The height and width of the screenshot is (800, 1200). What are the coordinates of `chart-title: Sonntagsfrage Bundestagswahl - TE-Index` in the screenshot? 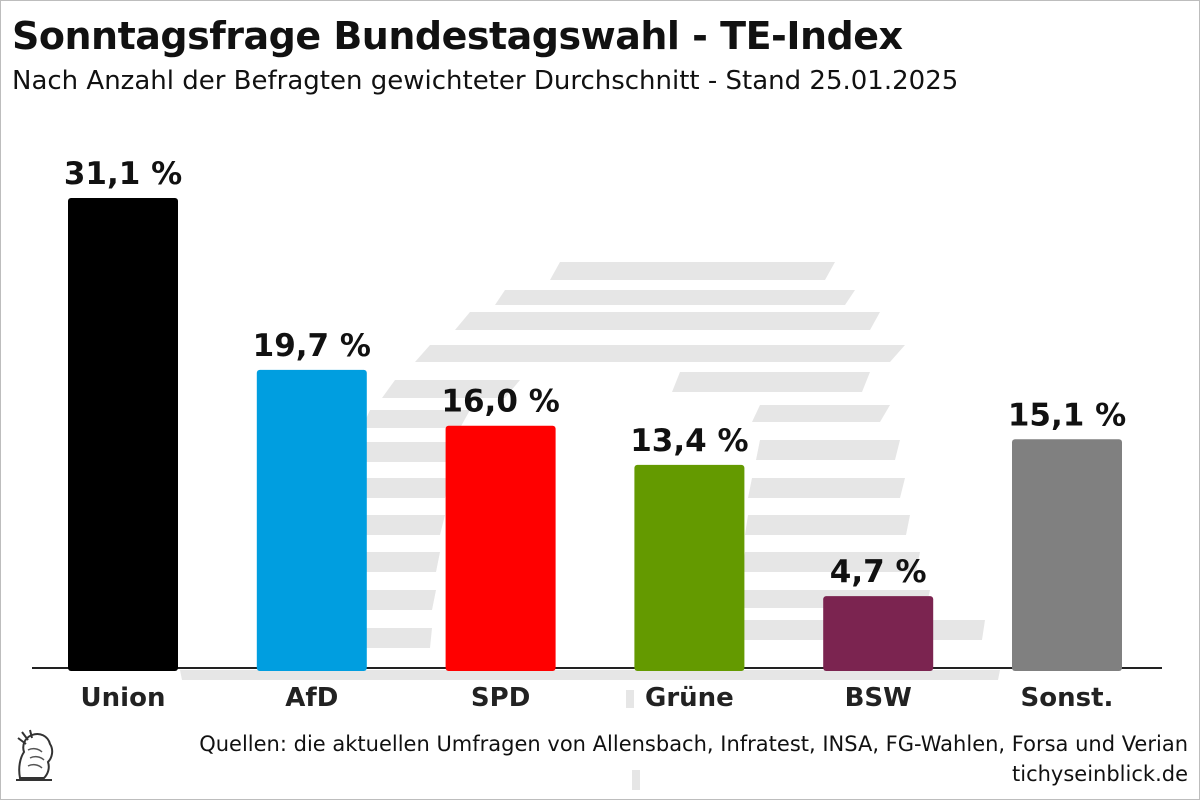 It's located at (457, 36).